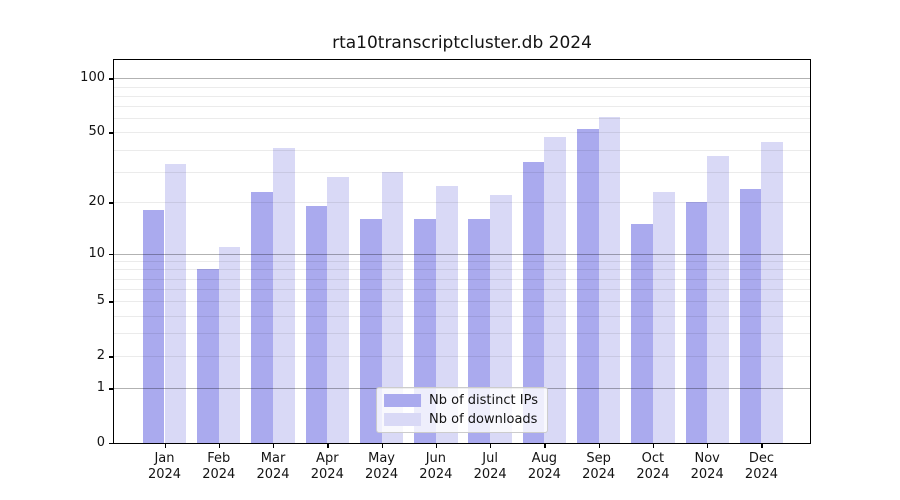 The height and width of the screenshot is (500, 900). Describe the element at coordinates (403, 419) in the screenshot. I see `legend-swatch-downloads` at that location.